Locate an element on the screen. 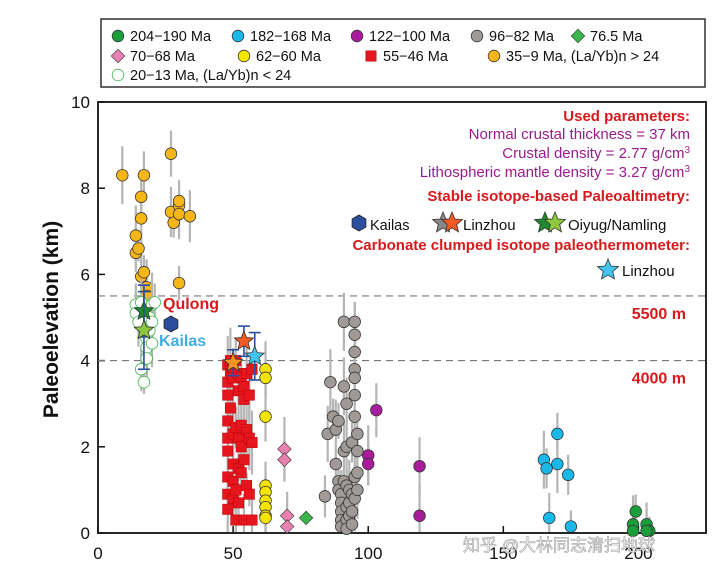  legend-label: 62−60 Ma is located at coordinates (289, 57).